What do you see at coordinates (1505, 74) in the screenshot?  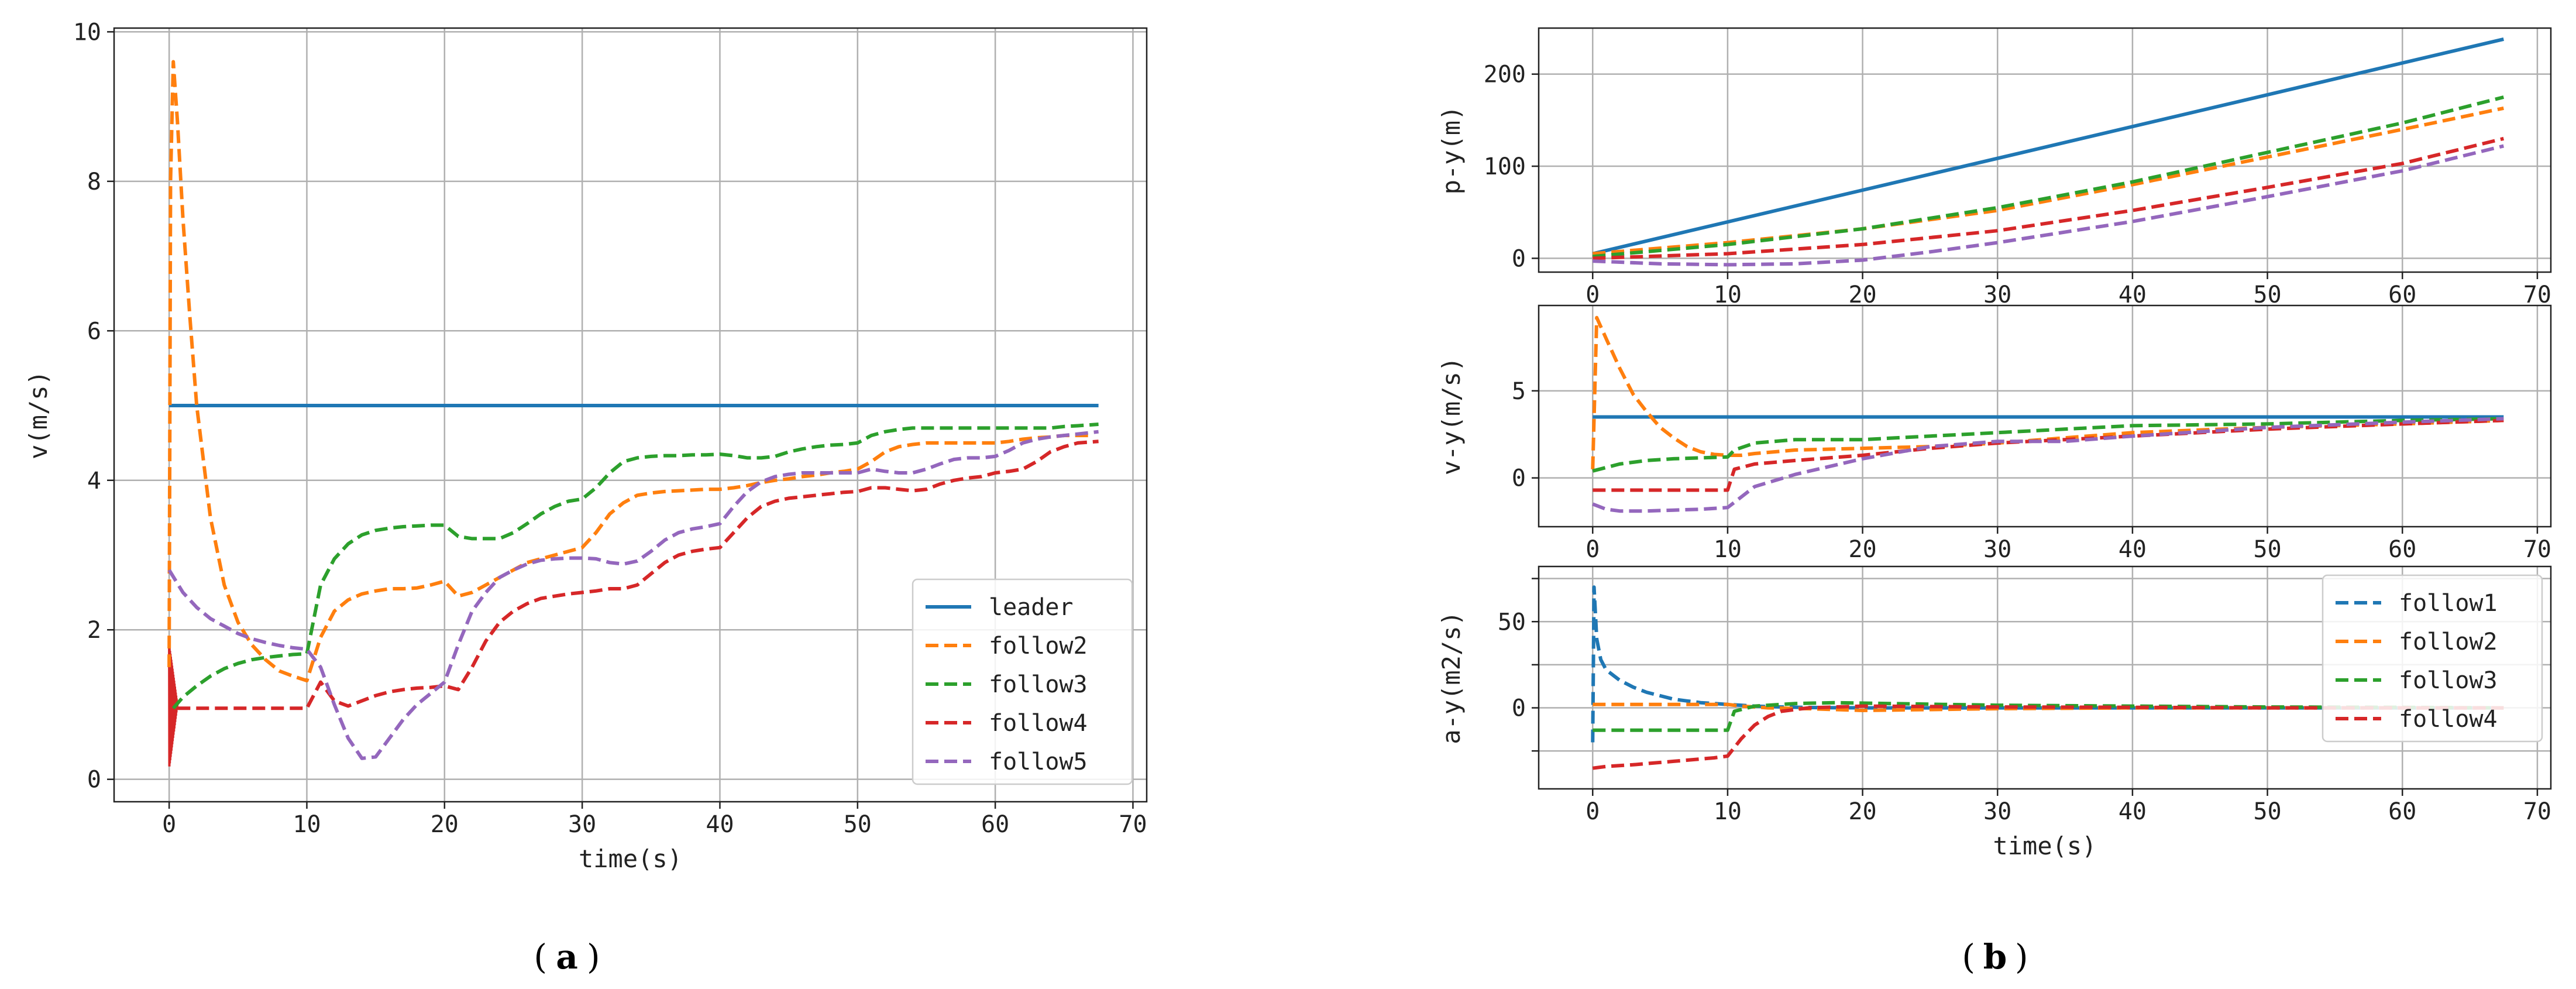 I see `y-tick-label: 200` at bounding box center [1505, 74].